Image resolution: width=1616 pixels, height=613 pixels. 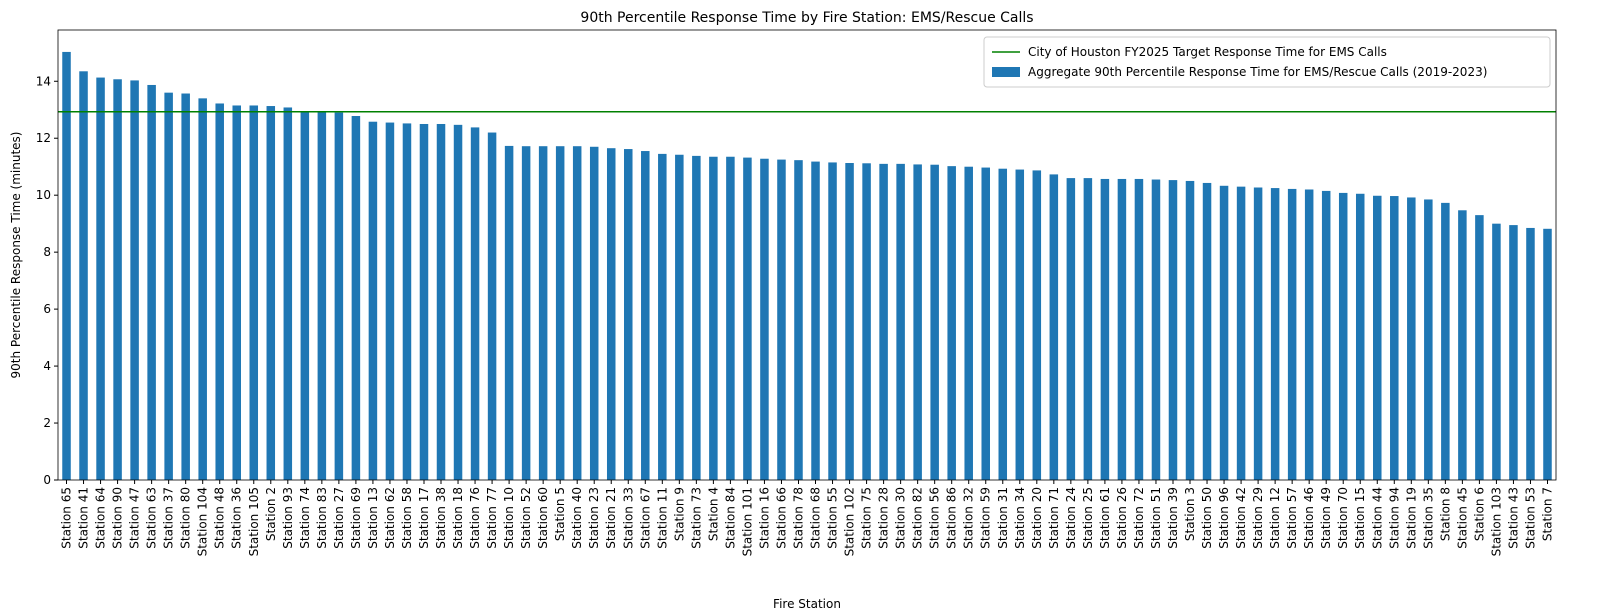 What do you see at coordinates (1360, 518) in the screenshot?
I see `x-tick-label: Station 15` at bounding box center [1360, 518].